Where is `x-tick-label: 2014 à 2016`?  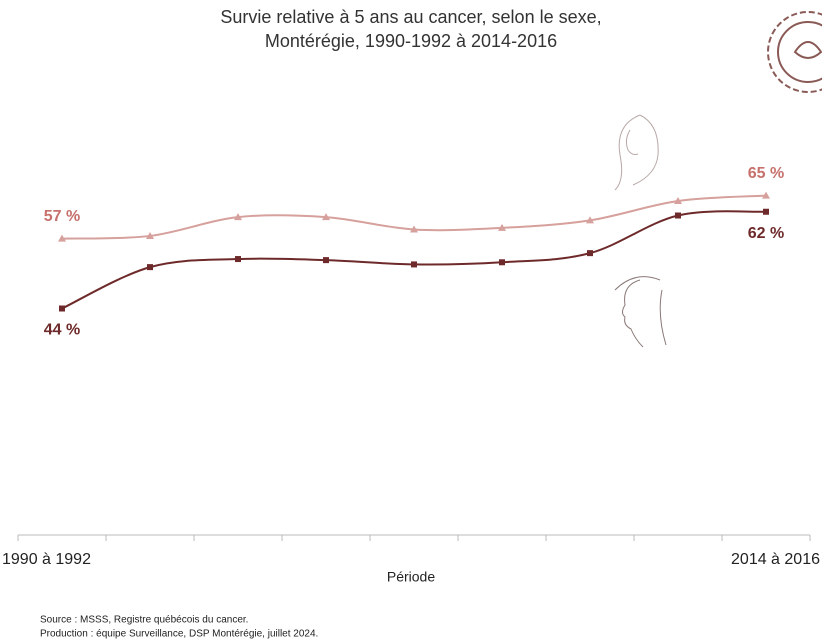 x-tick-label: 2014 à 2016 is located at coordinates (775, 559).